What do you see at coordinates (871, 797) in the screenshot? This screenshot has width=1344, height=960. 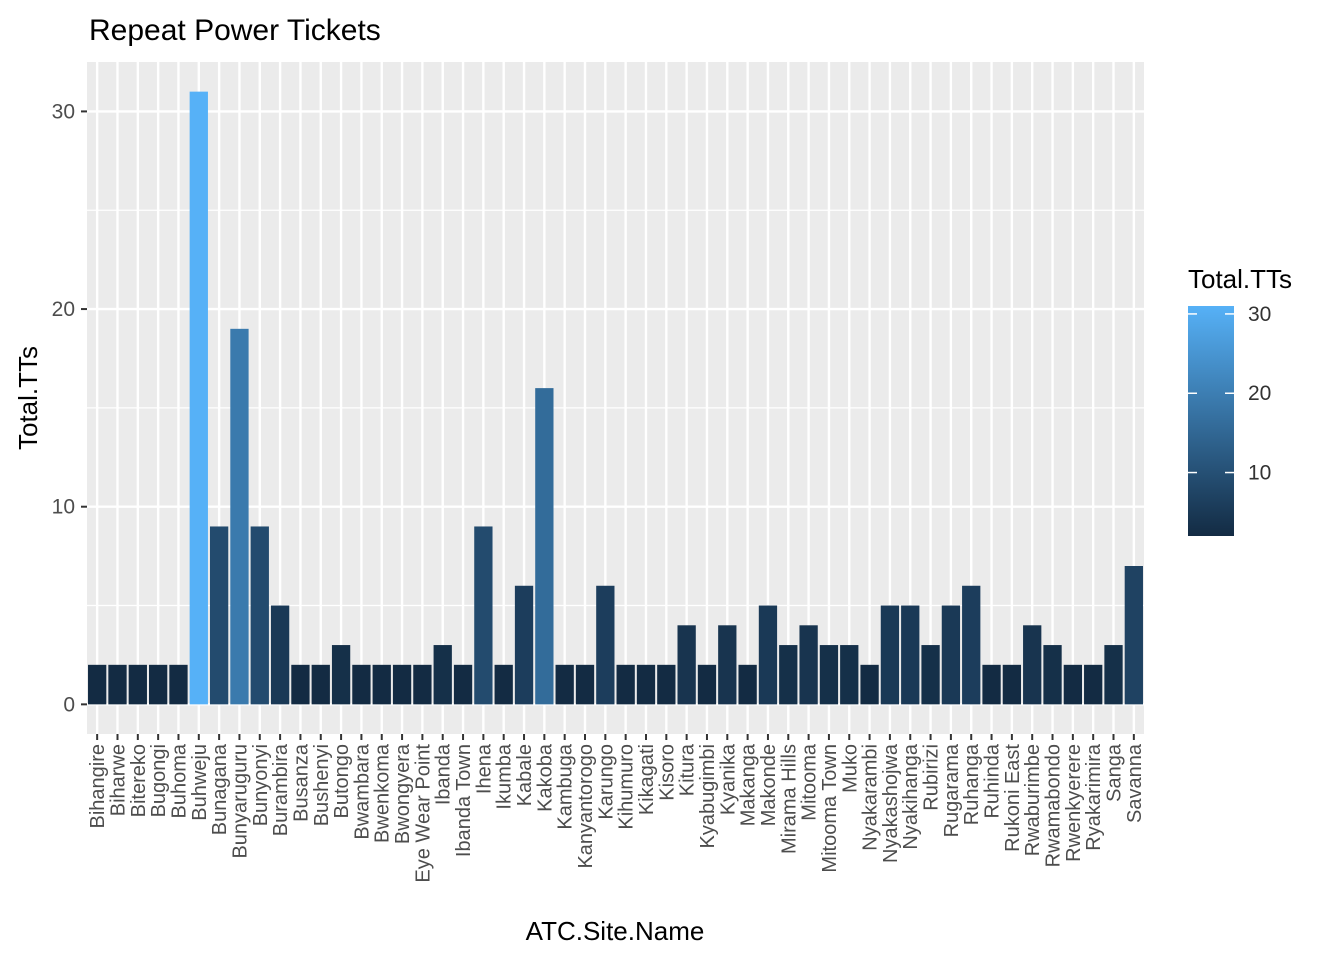 I see `x-tick-label: Nyakarambi` at bounding box center [871, 797].